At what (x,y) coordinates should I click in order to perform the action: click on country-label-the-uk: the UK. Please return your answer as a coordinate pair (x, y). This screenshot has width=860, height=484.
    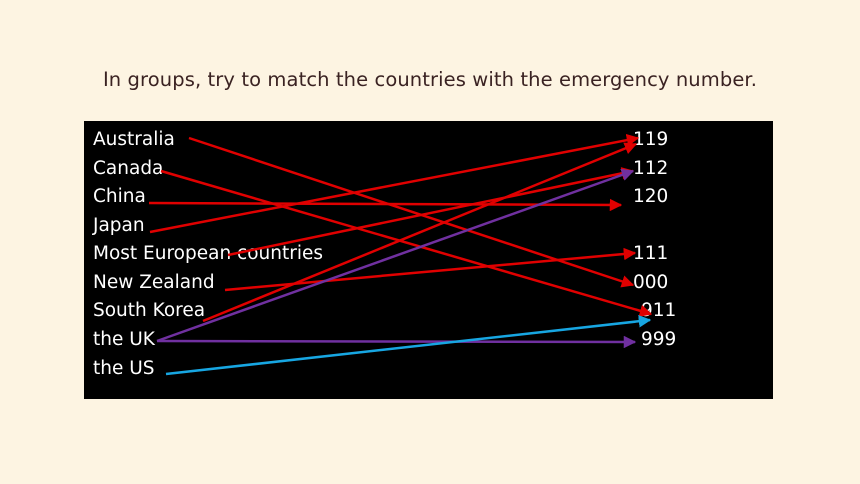
    Looking at the image, I should click on (124, 339).